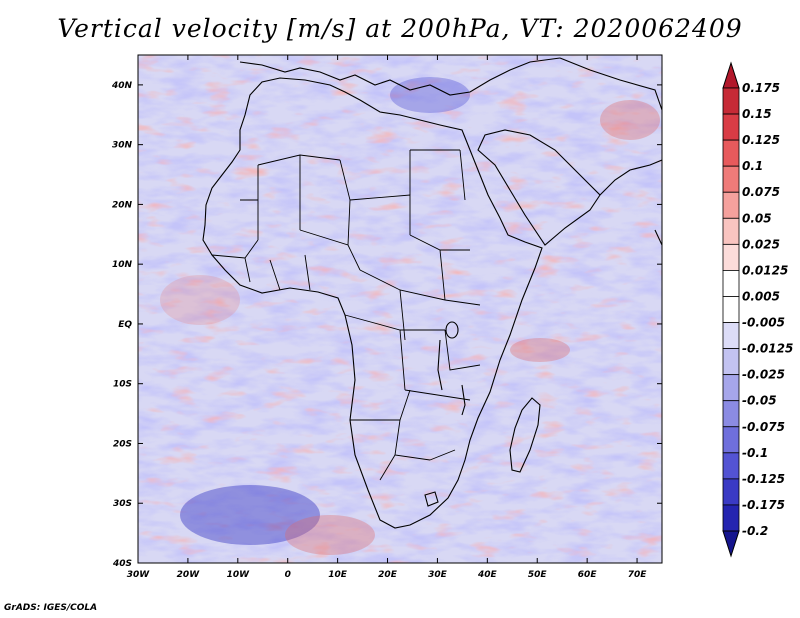  Describe the element at coordinates (122, 146) in the screenshot. I see `lat-tick-label: 30N` at that location.